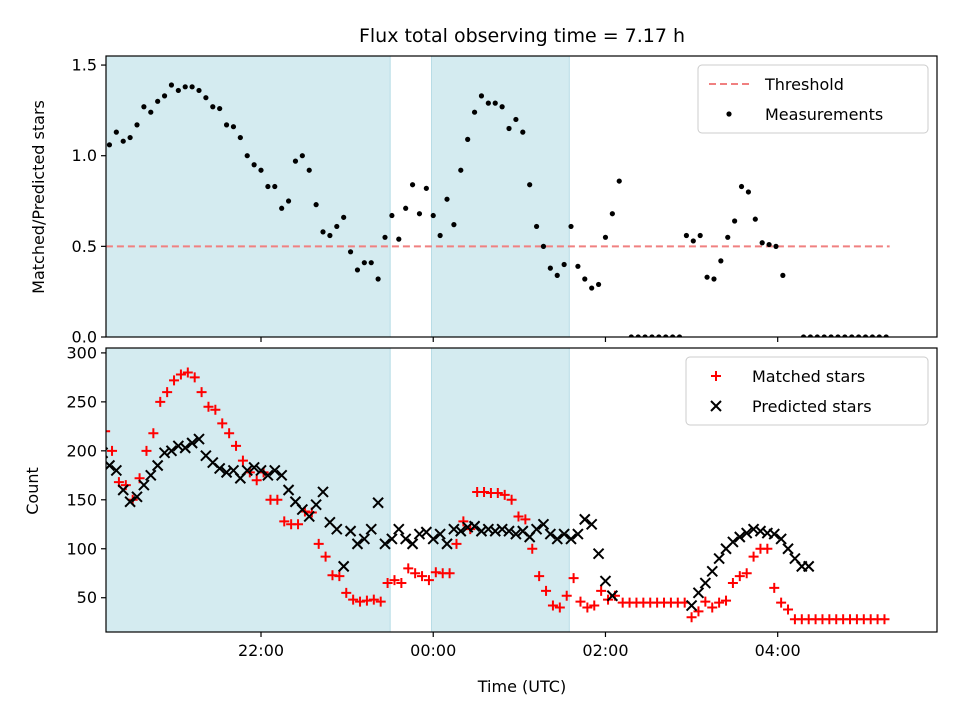  Describe the element at coordinates (81, 401) in the screenshot. I see `y-tick-label: 250` at that location.